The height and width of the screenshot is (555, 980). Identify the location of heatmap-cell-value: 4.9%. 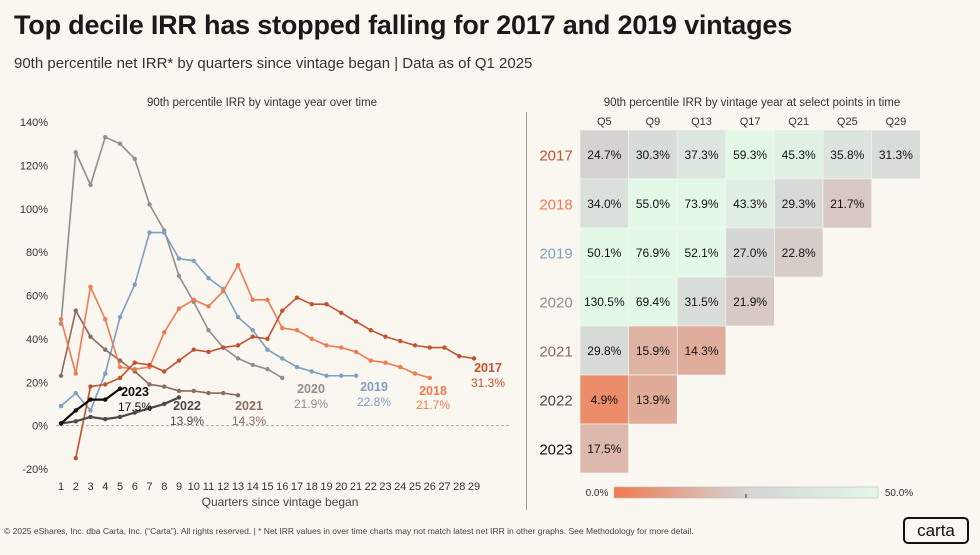
(605, 400).